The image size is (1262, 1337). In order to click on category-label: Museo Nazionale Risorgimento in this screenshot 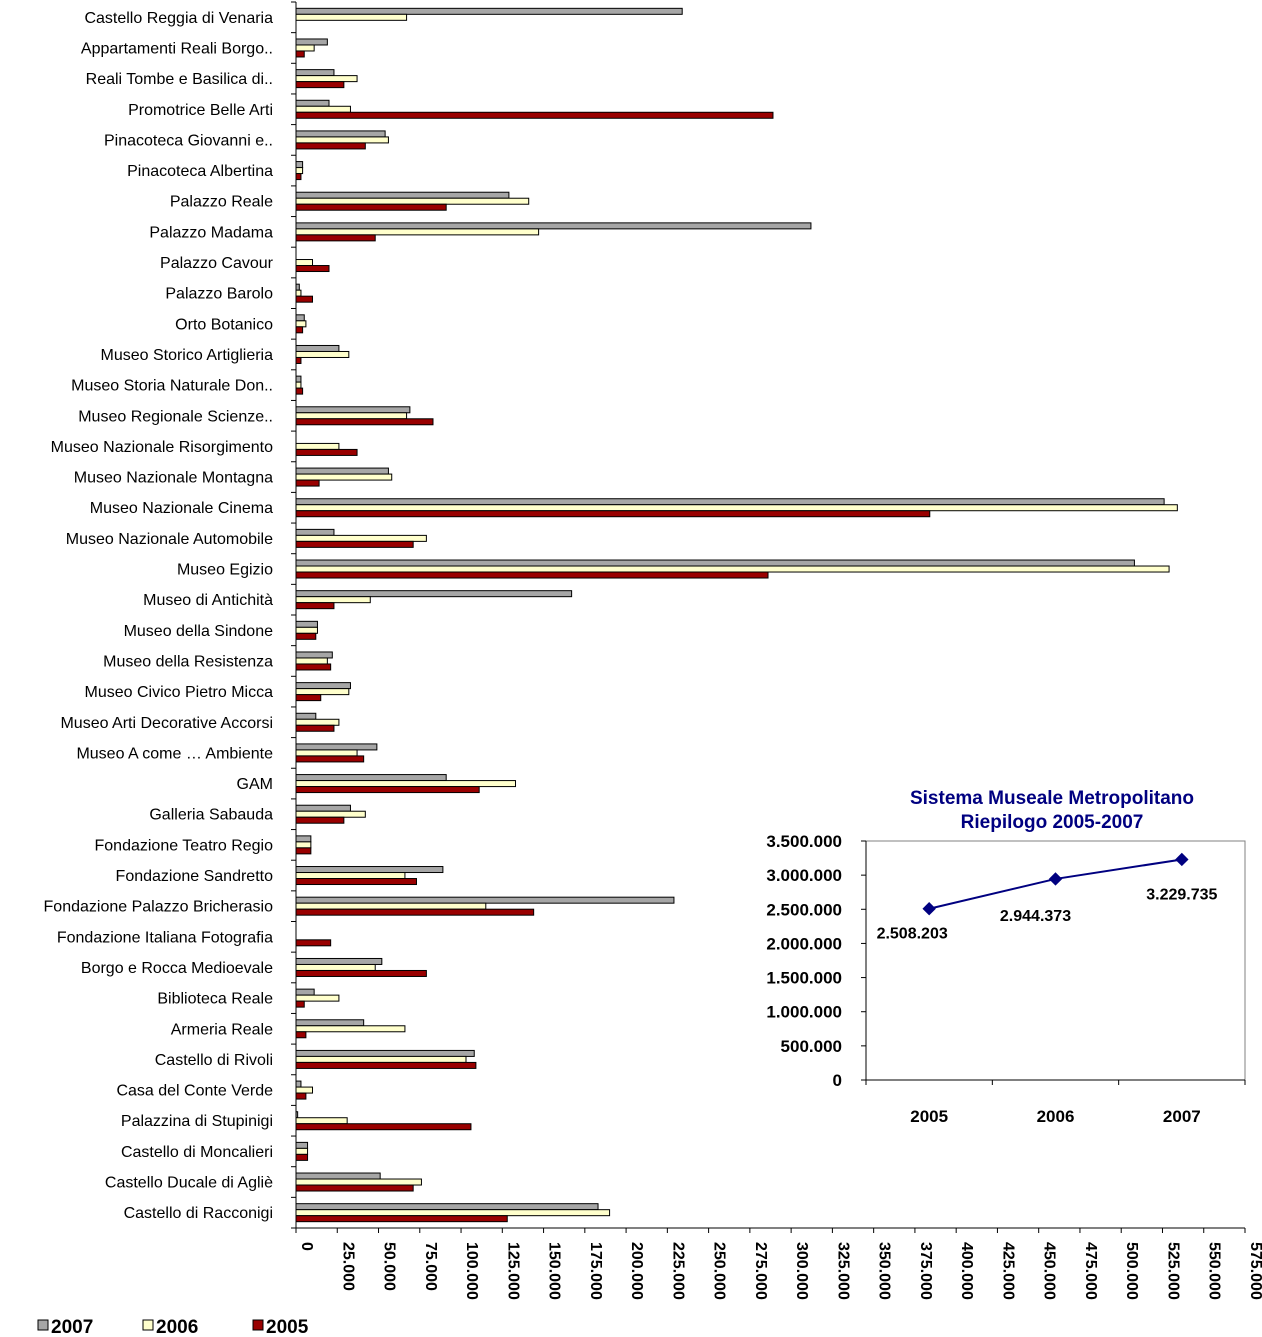, I will do `click(162, 447)`.